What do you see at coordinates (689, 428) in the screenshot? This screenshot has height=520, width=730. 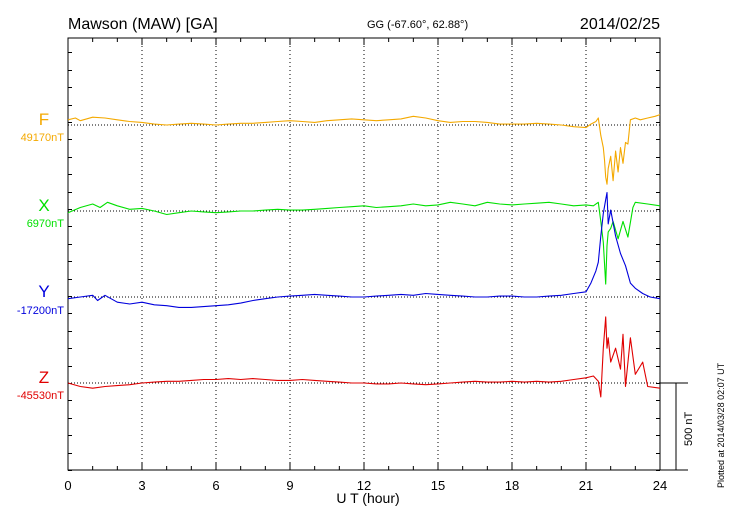 I see `scale-bar-label: 500 nT` at bounding box center [689, 428].